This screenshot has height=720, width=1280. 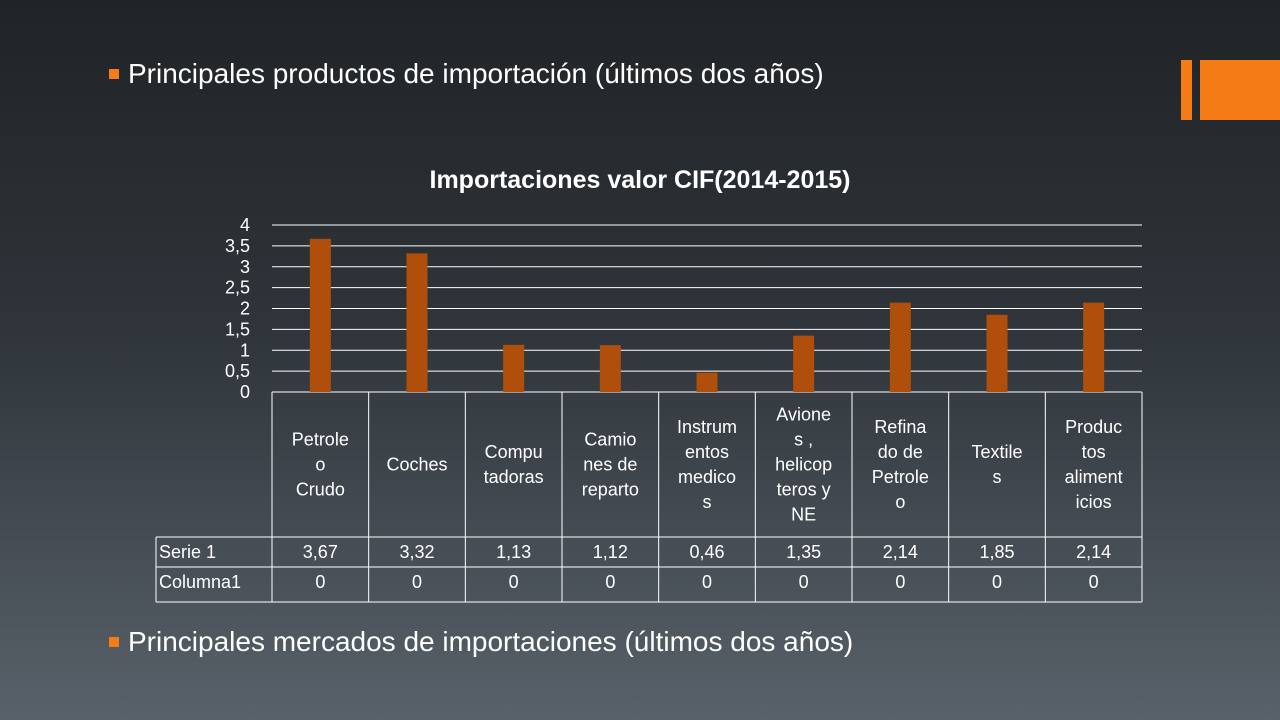 What do you see at coordinates (706, 552) in the screenshot?
I see `data-label: 0,46` at bounding box center [706, 552].